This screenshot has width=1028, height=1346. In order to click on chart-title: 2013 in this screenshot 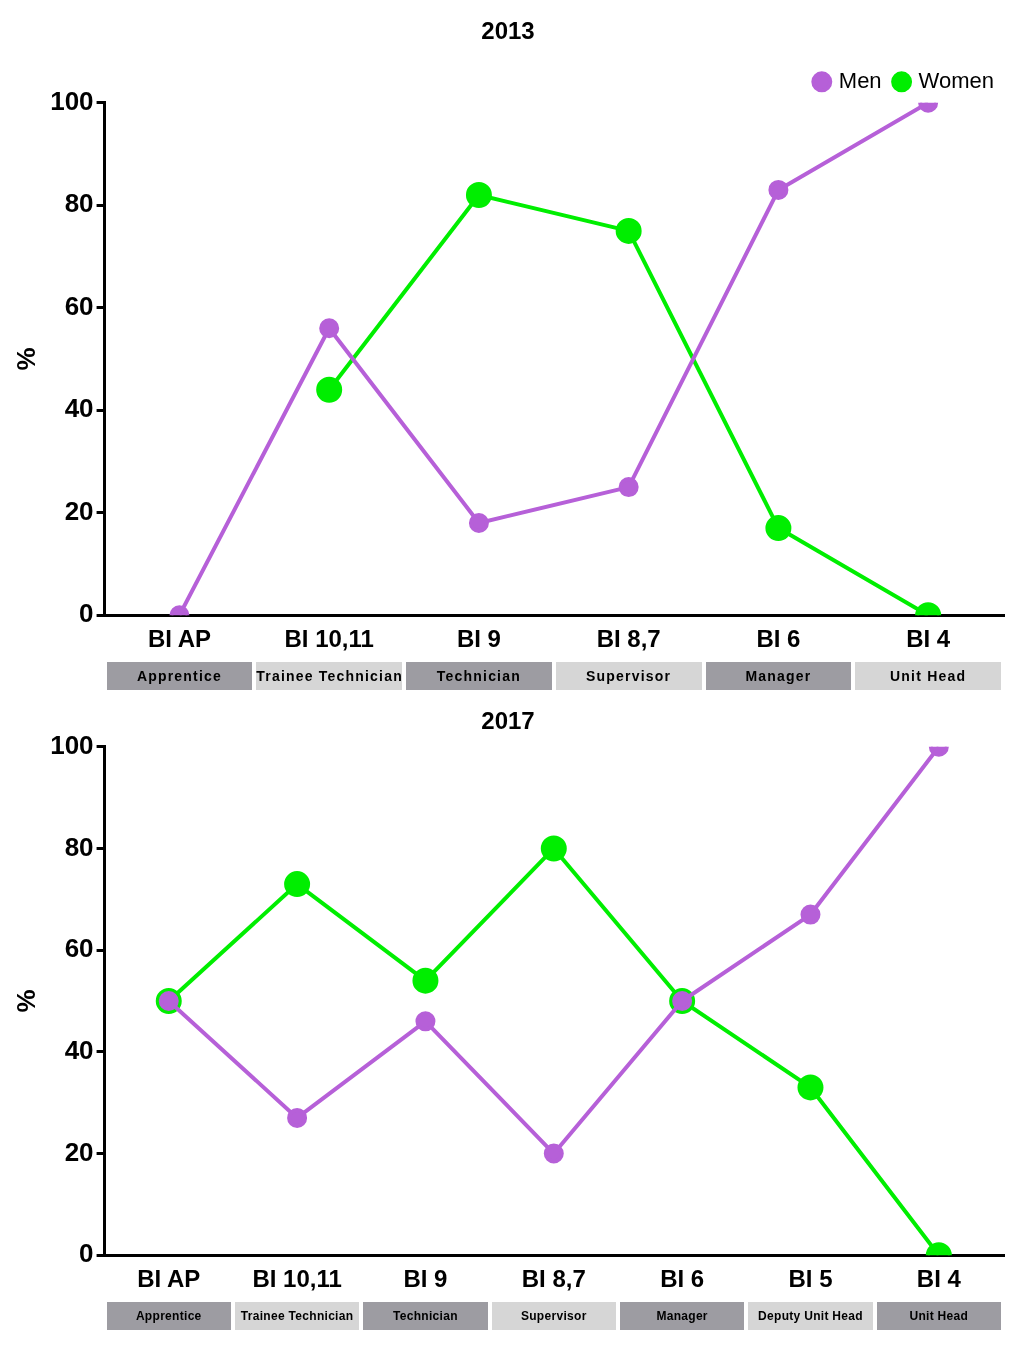, I will do `click(508, 31)`.